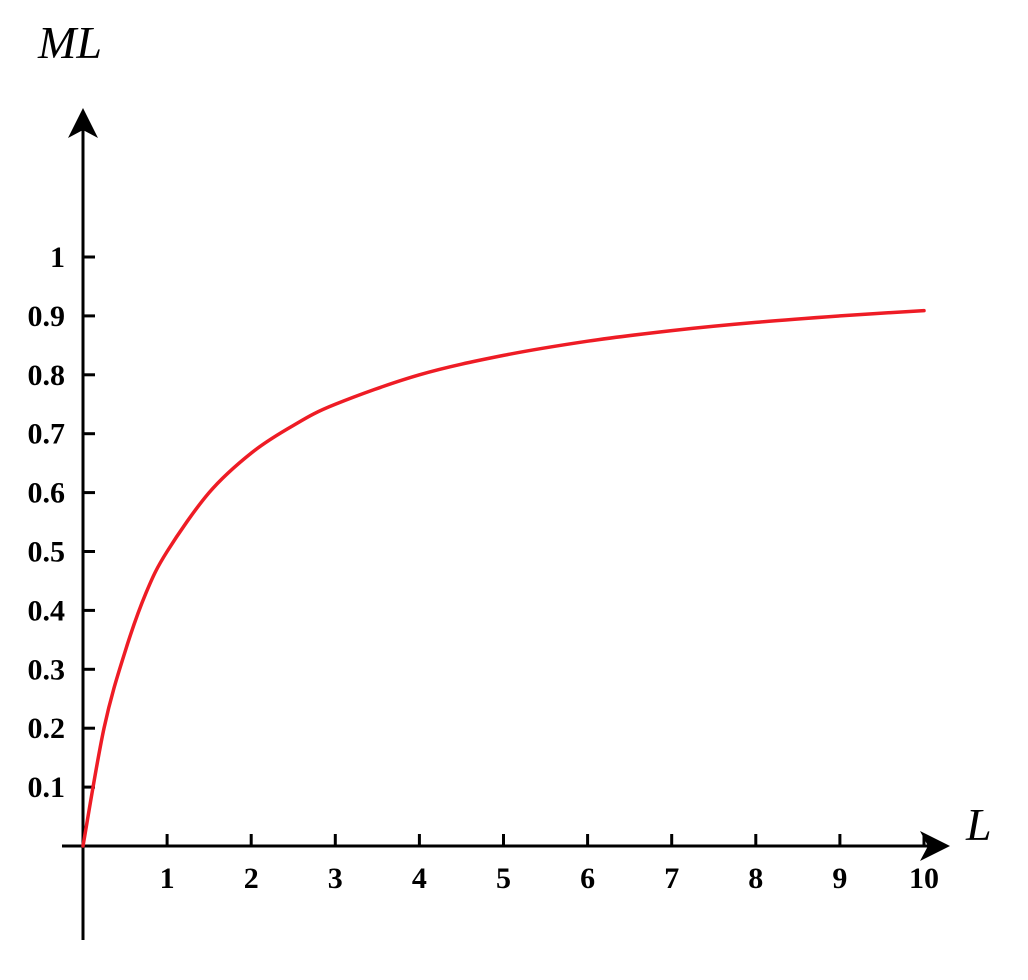  What do you see at coordinates (69, 42) in the screenshot?
I see `y-axis-title: ML` at bounding box center [69, 42].